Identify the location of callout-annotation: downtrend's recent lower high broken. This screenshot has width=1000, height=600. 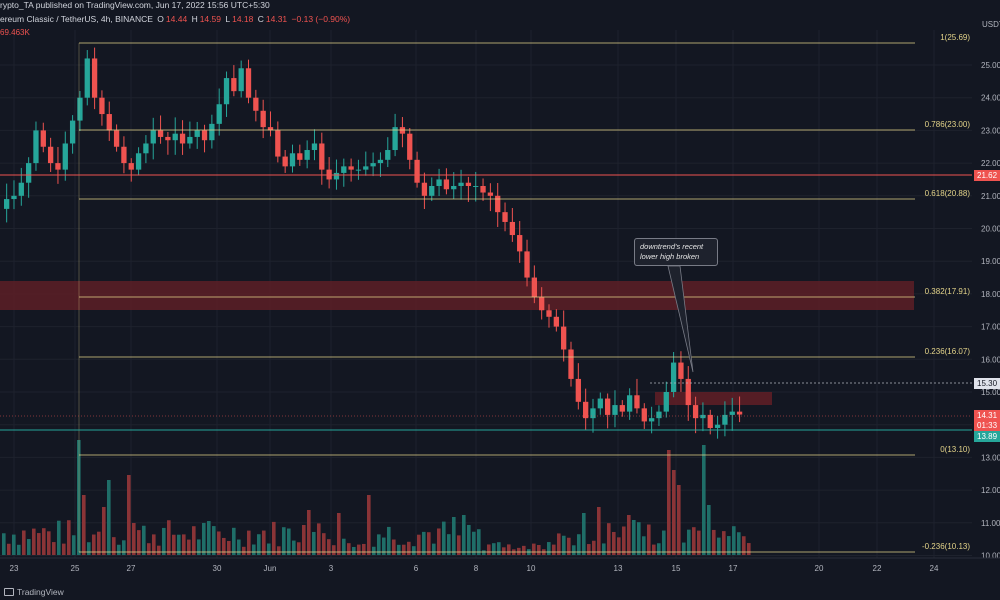
(676, 252).